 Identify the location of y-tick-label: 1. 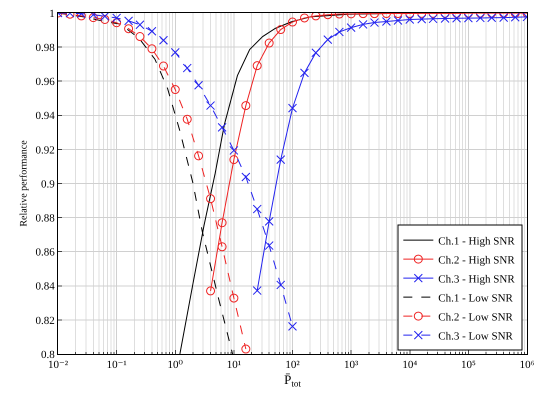
(52, 14).